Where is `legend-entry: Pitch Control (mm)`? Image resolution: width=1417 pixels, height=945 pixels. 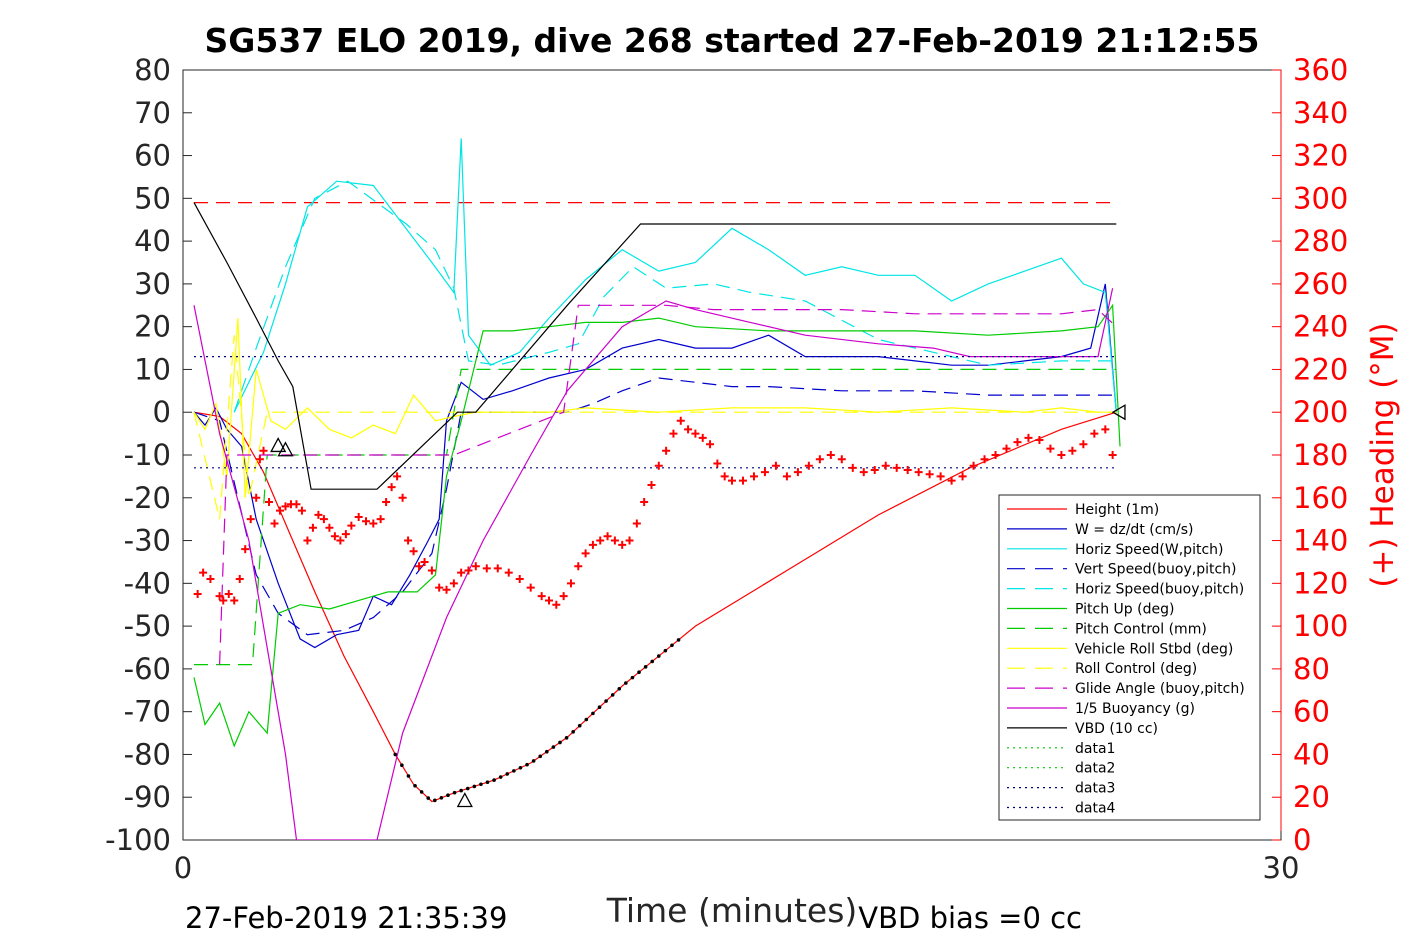 legend-entry: Pitch Control (mm) is located at coordinates (1141, 629).